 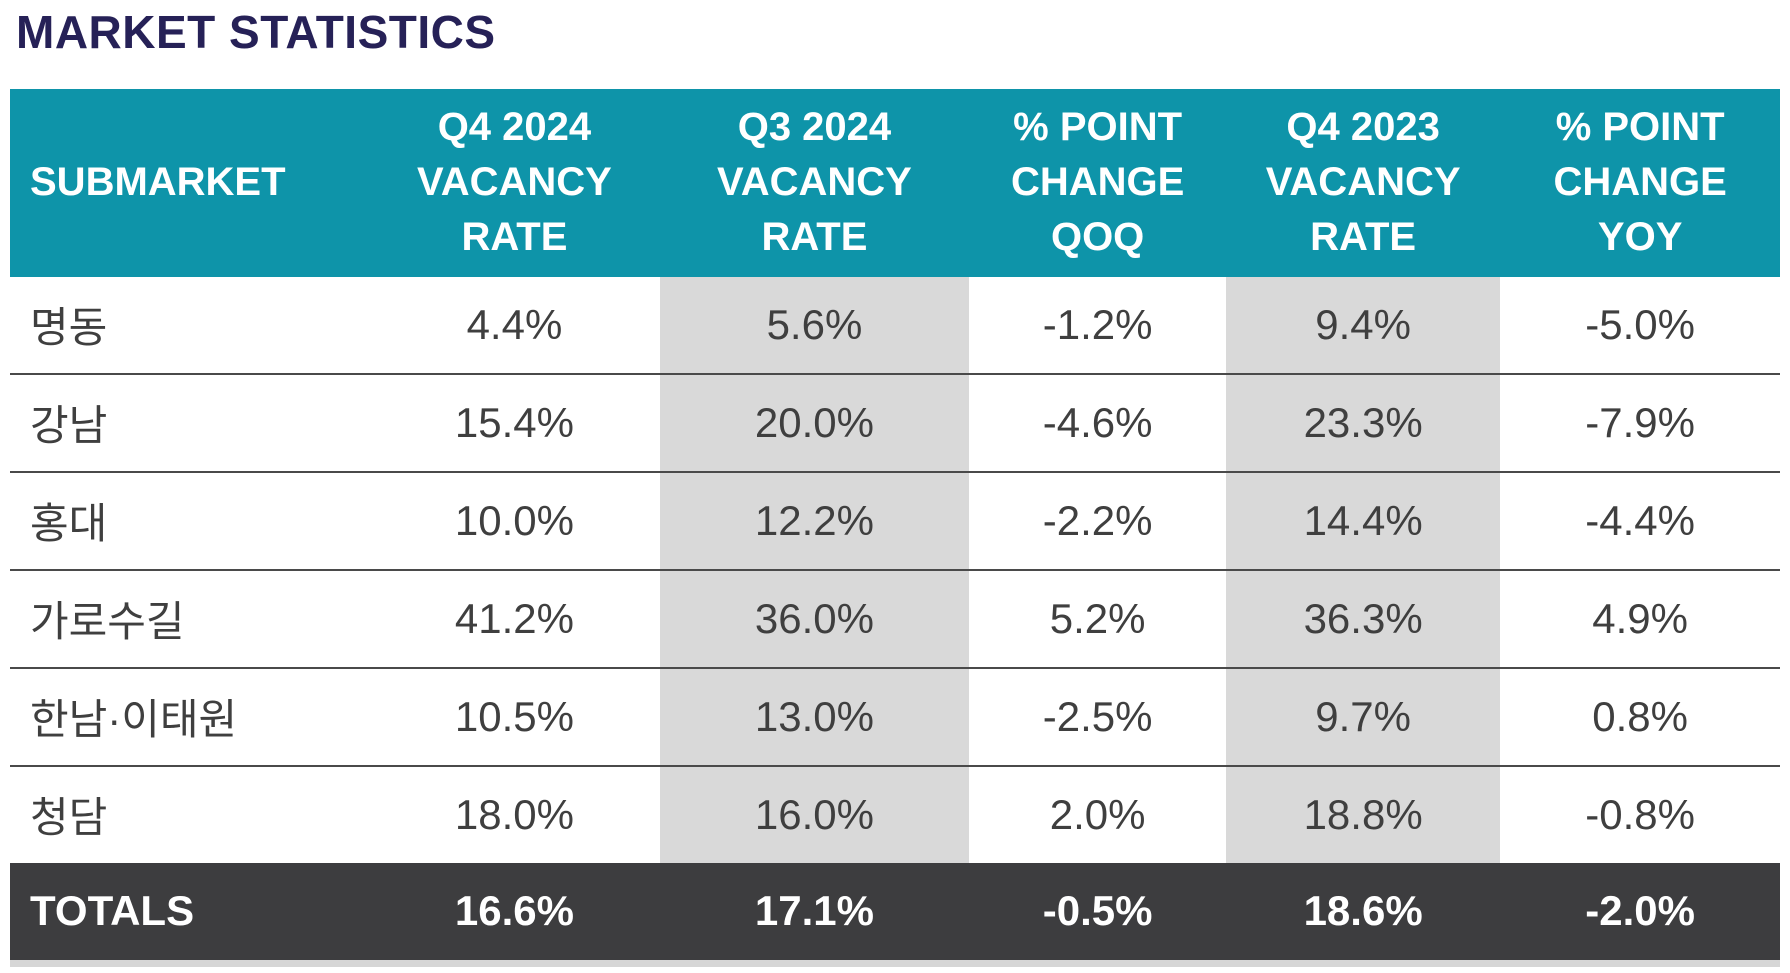 What do you see at coordinates (1640, 325) in the screenshot?
I see `yoy-change-cell: -5.0%` at bounding box center [1640, 325].